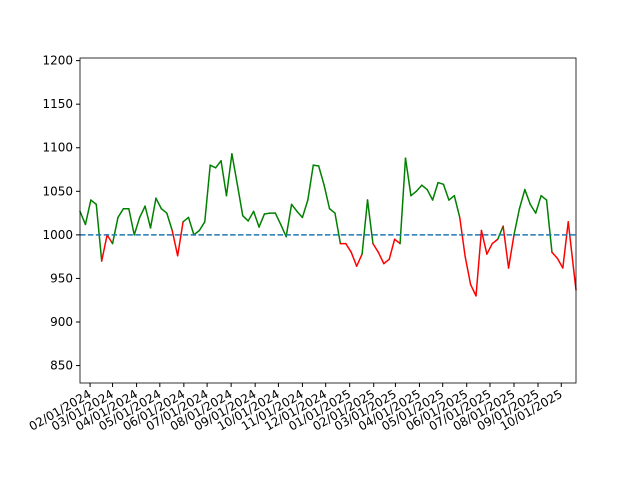  I want to click on y-tick-label: 1050, so click(57, 191).